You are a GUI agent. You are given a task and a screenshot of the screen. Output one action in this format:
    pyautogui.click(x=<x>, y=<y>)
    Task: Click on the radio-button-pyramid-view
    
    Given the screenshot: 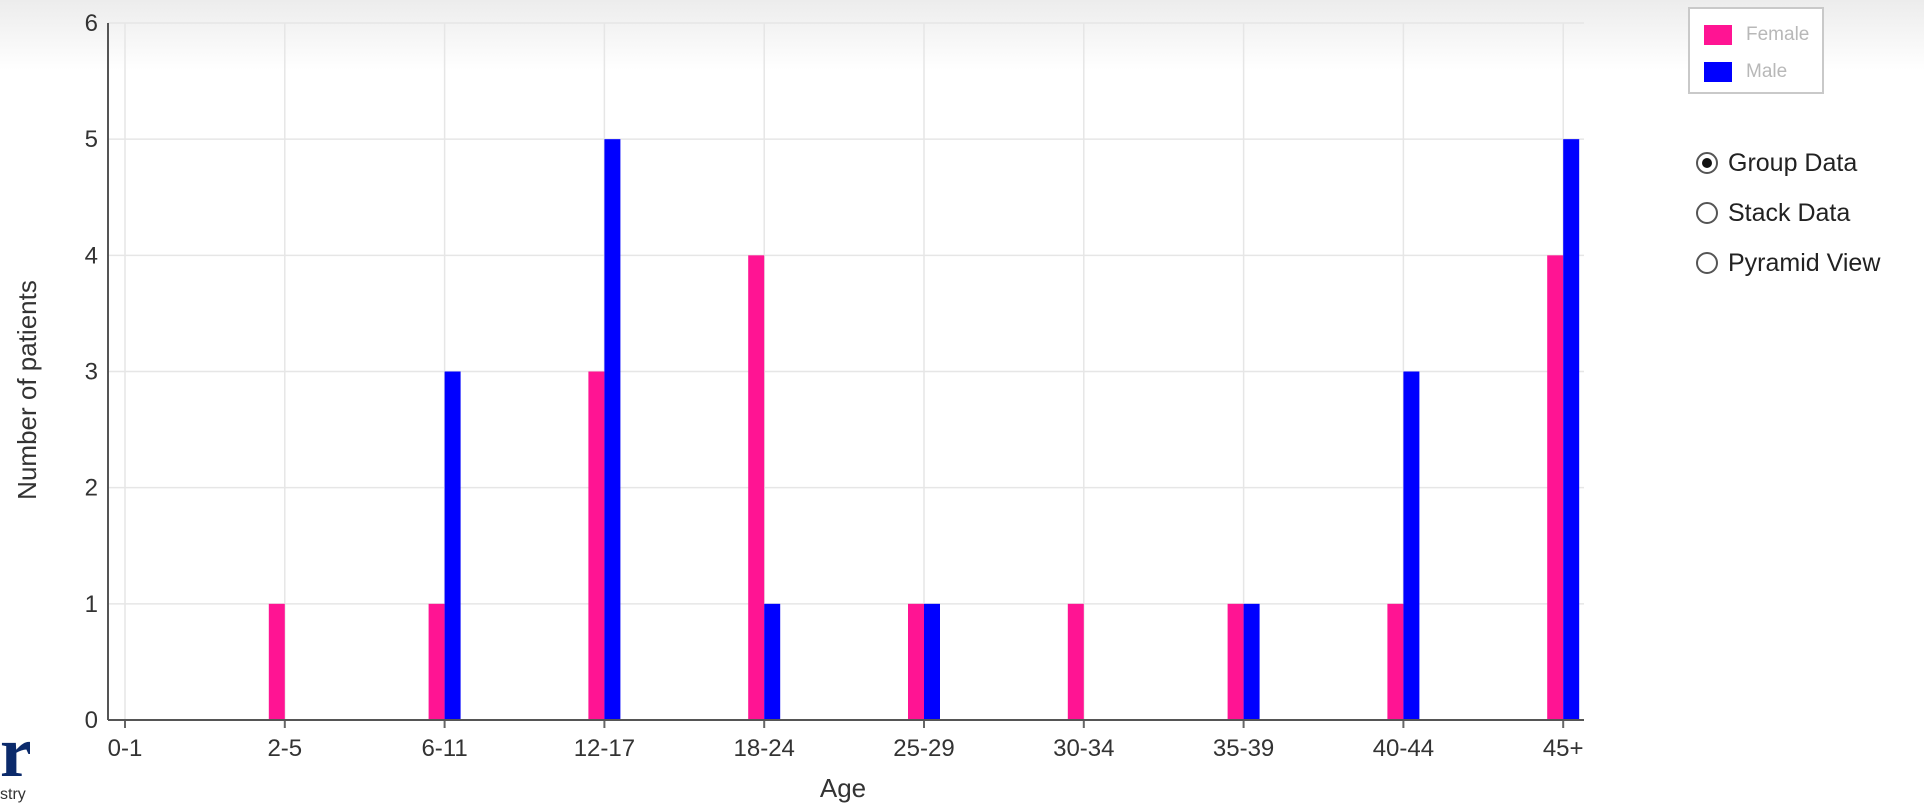 What is the action you would take?
    pyautogui.click(x=1707, y=263)
    